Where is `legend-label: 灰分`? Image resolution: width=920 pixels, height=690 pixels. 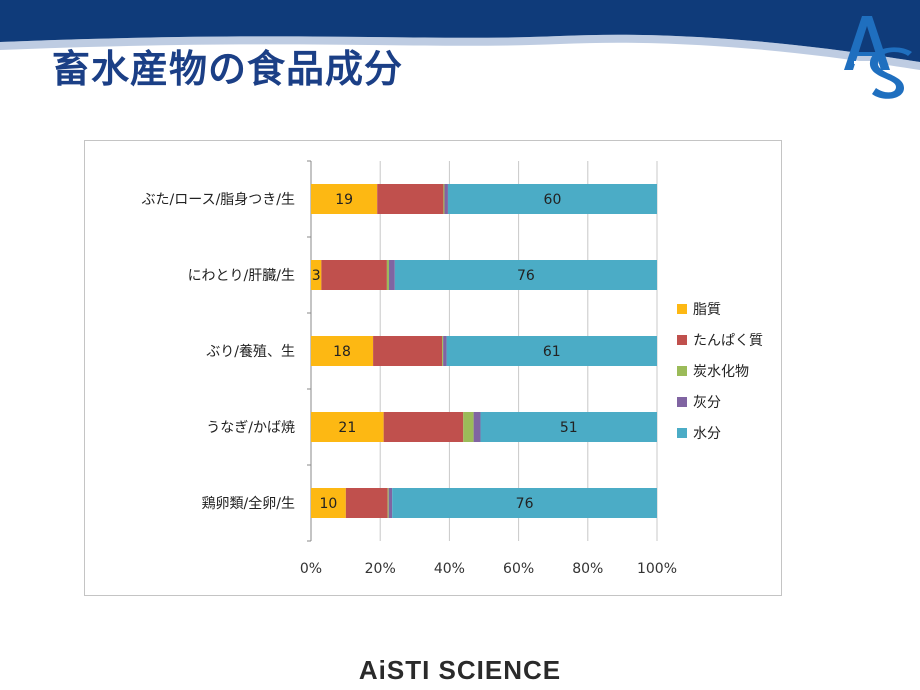 legend-label: 灰分 is located at coordinates (707, 403).